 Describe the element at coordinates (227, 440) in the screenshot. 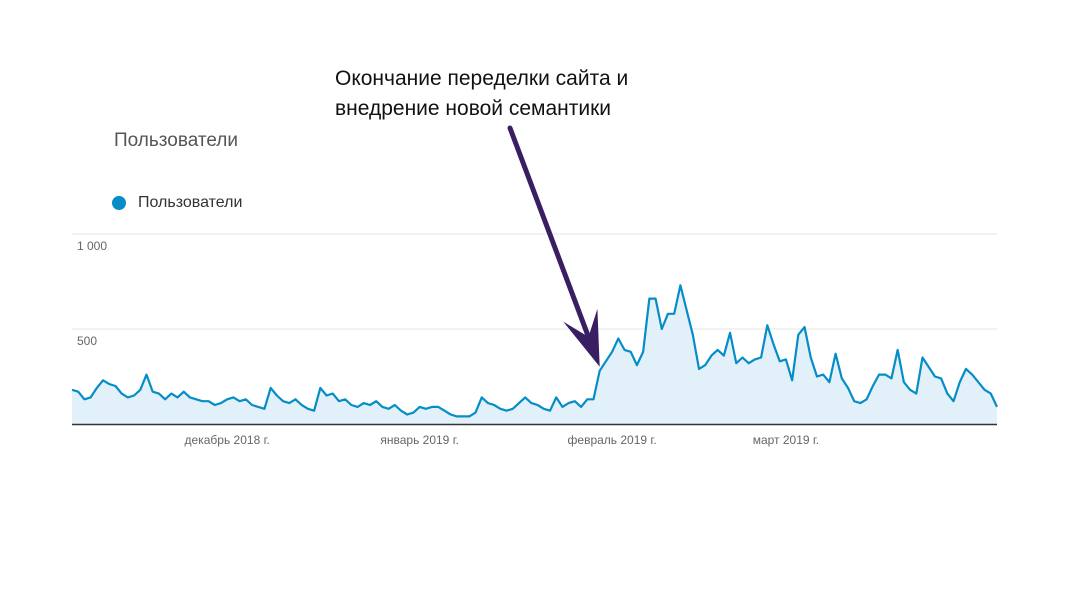

I see `x-tick-label-0: декабрь 2018 г.` at that location.